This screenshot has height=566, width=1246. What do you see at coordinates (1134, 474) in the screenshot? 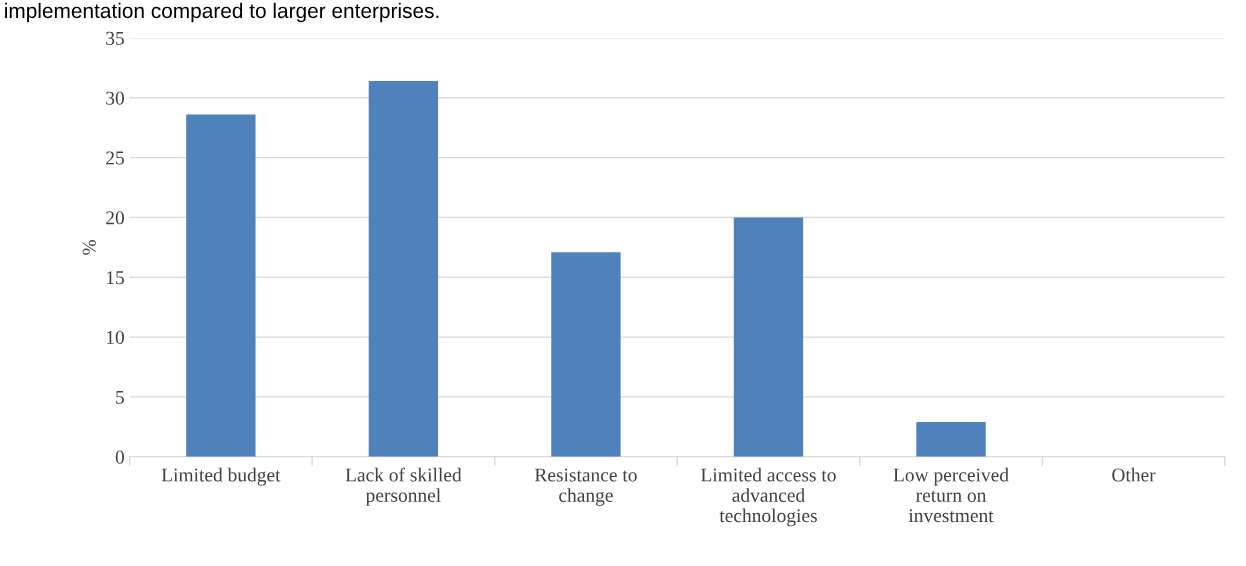
I see `x-tick-label: Other` at bounding box center [1134, 474].